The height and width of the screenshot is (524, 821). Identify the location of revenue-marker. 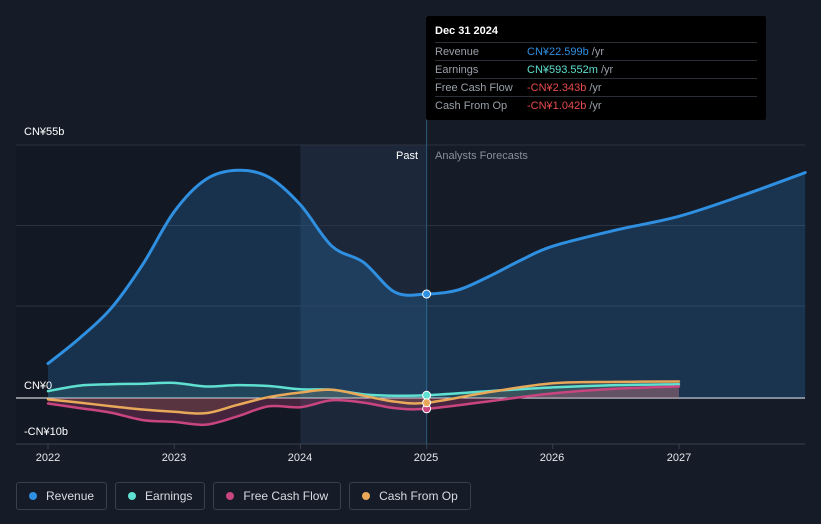
(427, 294).